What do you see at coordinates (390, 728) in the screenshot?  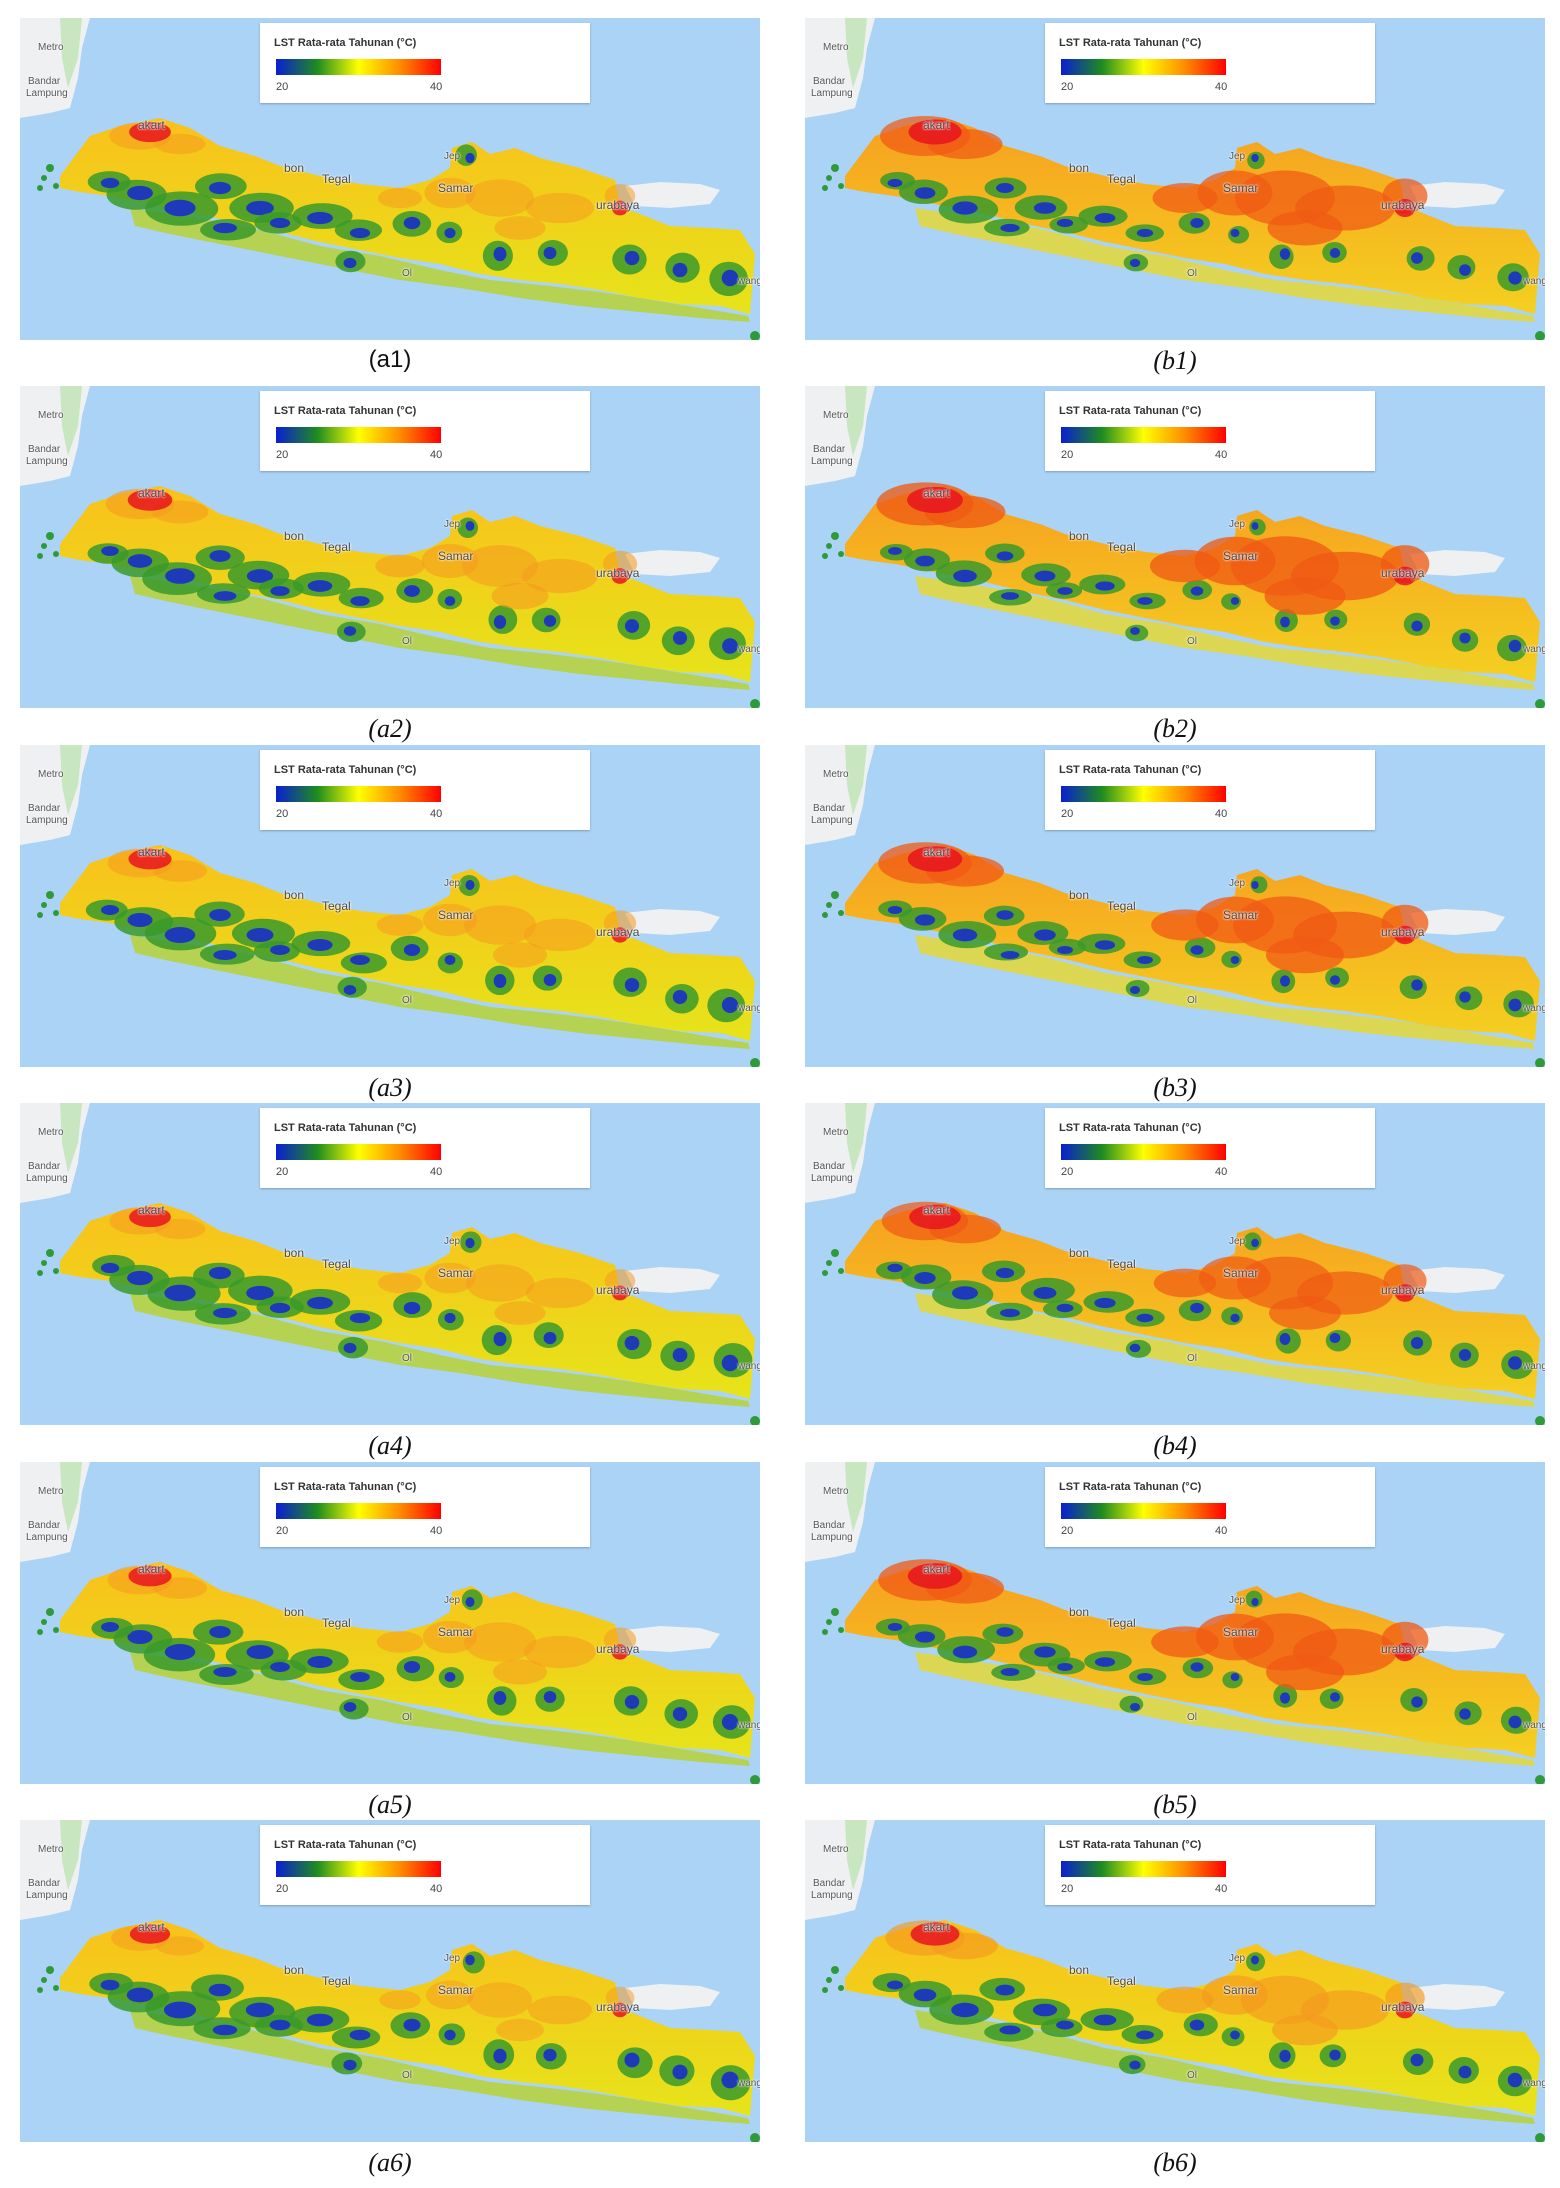 I see `panel-caption: (a2)` at bounding box center [390, 728].